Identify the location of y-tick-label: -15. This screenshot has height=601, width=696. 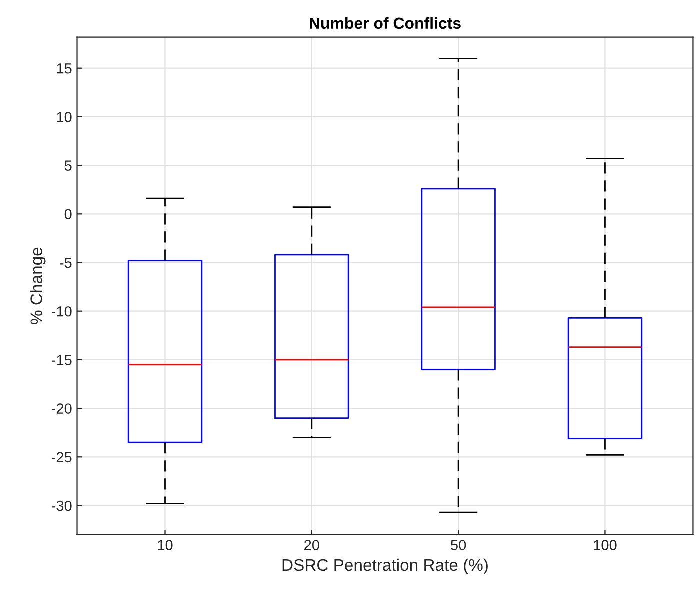
(62, 360).